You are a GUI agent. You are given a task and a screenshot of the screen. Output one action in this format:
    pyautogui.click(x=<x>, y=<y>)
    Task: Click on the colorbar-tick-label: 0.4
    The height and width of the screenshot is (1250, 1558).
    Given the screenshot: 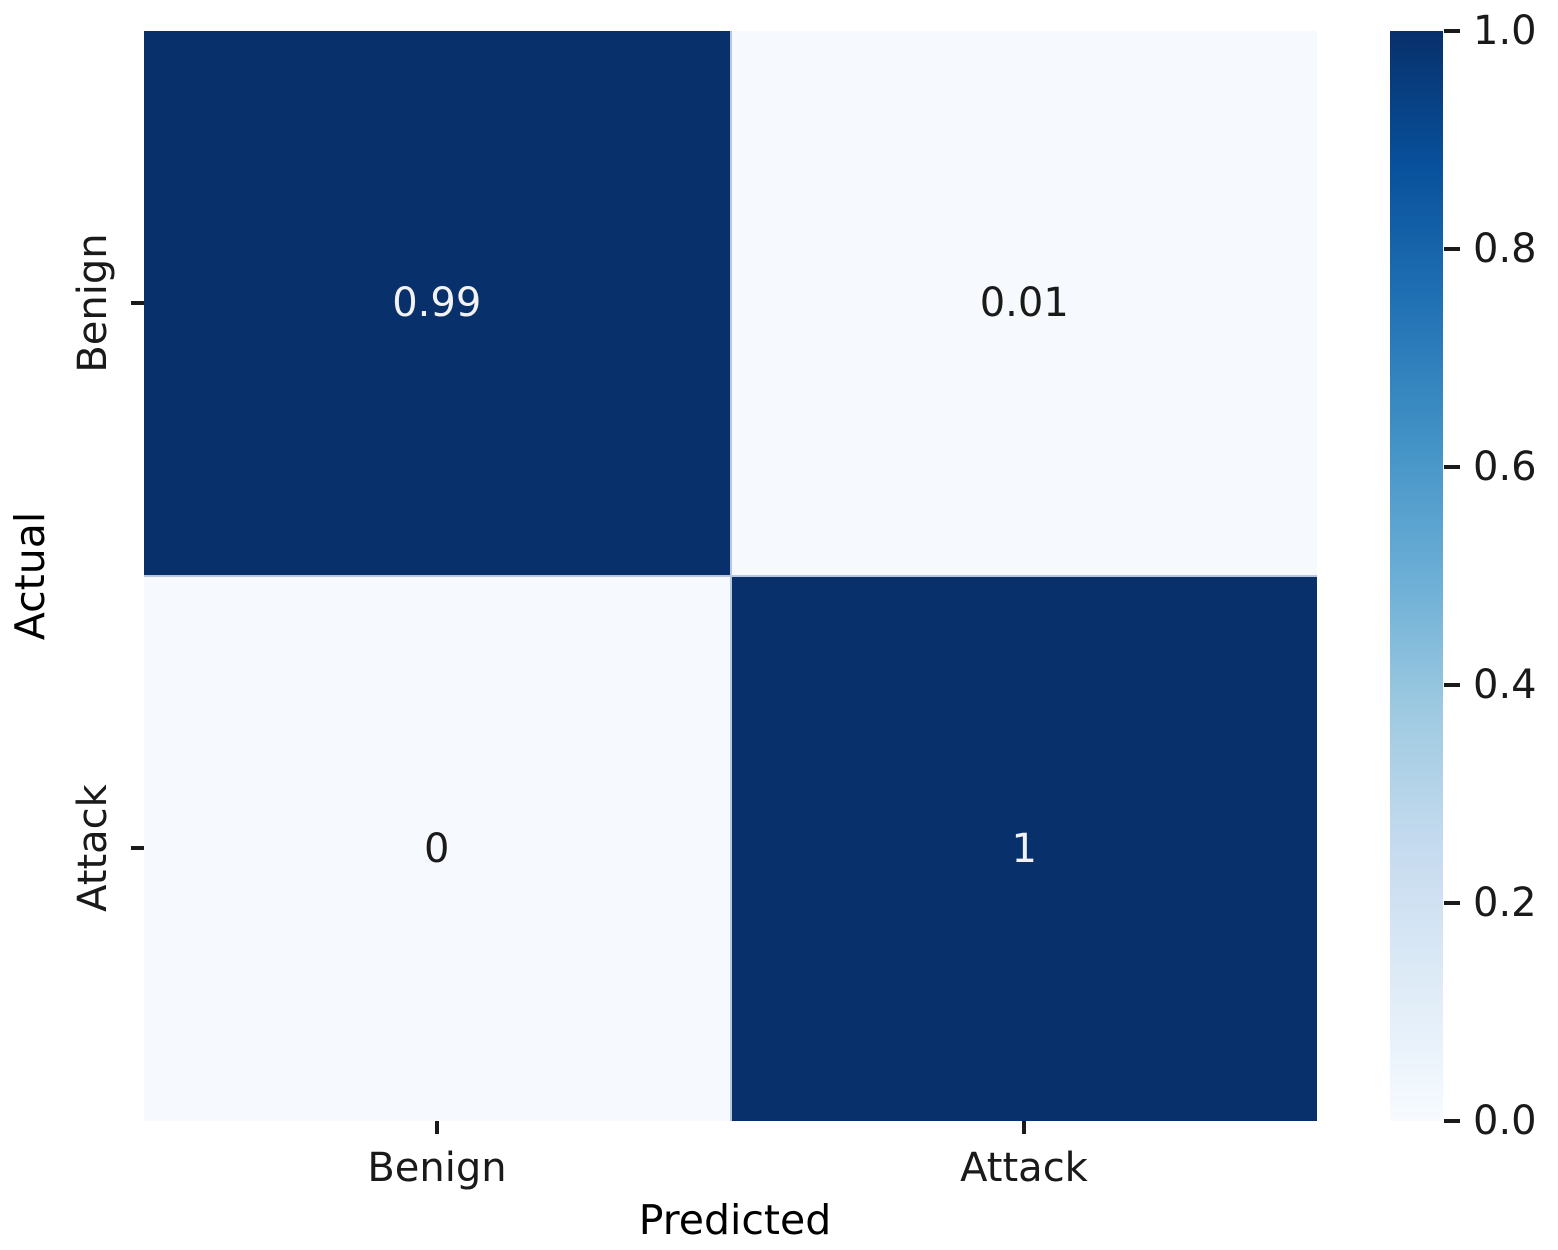 What is the action you would take?
    pyautogui.click(x=1505, y=685)
    